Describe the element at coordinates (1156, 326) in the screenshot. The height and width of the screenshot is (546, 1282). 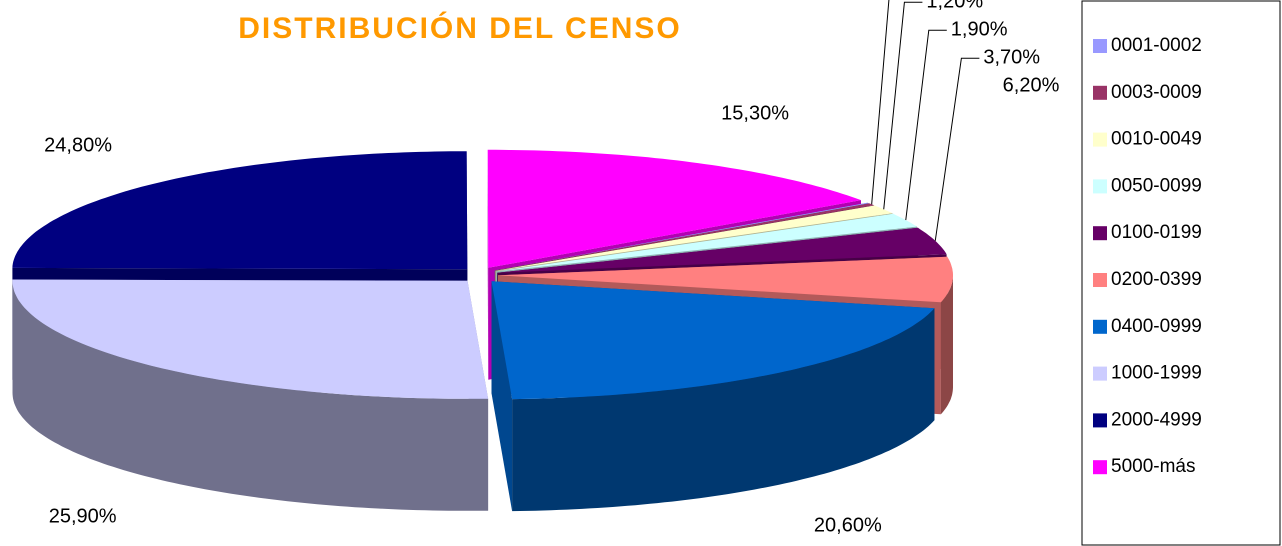
I see `legend-label: 0400-0999` at that location.